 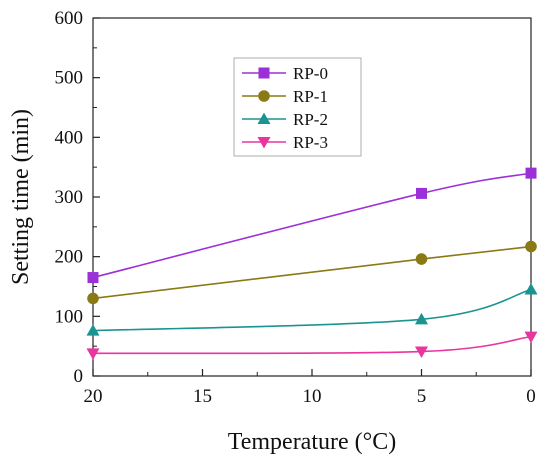 What do you see at coordinates (93, 396) in the screenshot?
I see `x-tick-label: 20` at bounding box center [93, 396].